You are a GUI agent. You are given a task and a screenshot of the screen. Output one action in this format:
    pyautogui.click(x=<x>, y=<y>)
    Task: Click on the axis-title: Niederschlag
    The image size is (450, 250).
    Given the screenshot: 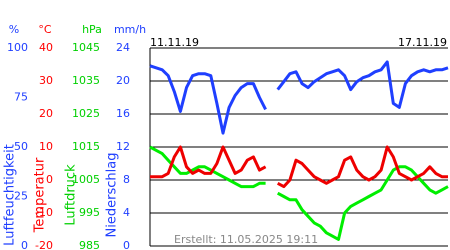 What is the action you would take?
    pyautogui.click(x=112, y=195)
    